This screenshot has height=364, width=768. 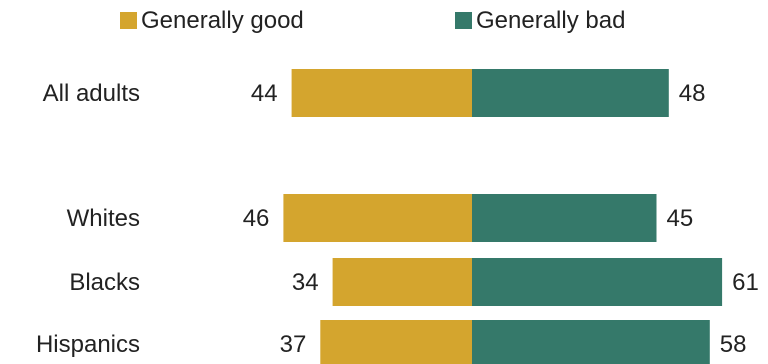 What do you see at coordinates (91, 93) in the screenshot?
I see `category-label-all-adults: All adults` at bounding box center [91, 93].